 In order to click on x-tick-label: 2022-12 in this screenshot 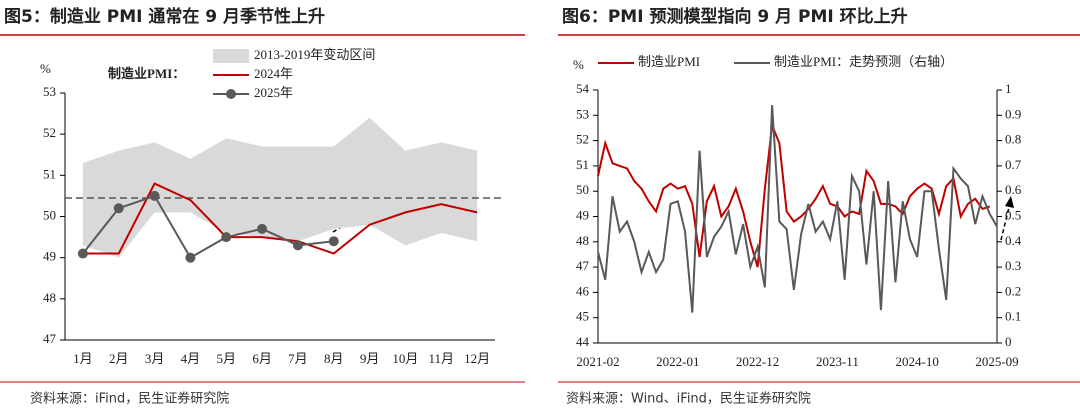, I will do `click(757, 361)`.